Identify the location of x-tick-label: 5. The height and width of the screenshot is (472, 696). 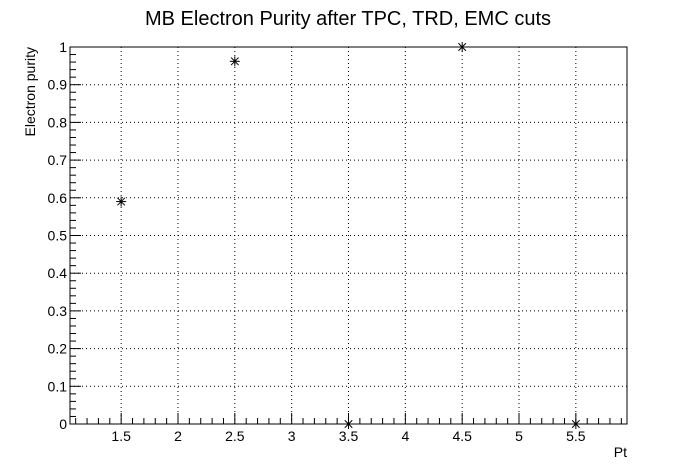
(519, 436).